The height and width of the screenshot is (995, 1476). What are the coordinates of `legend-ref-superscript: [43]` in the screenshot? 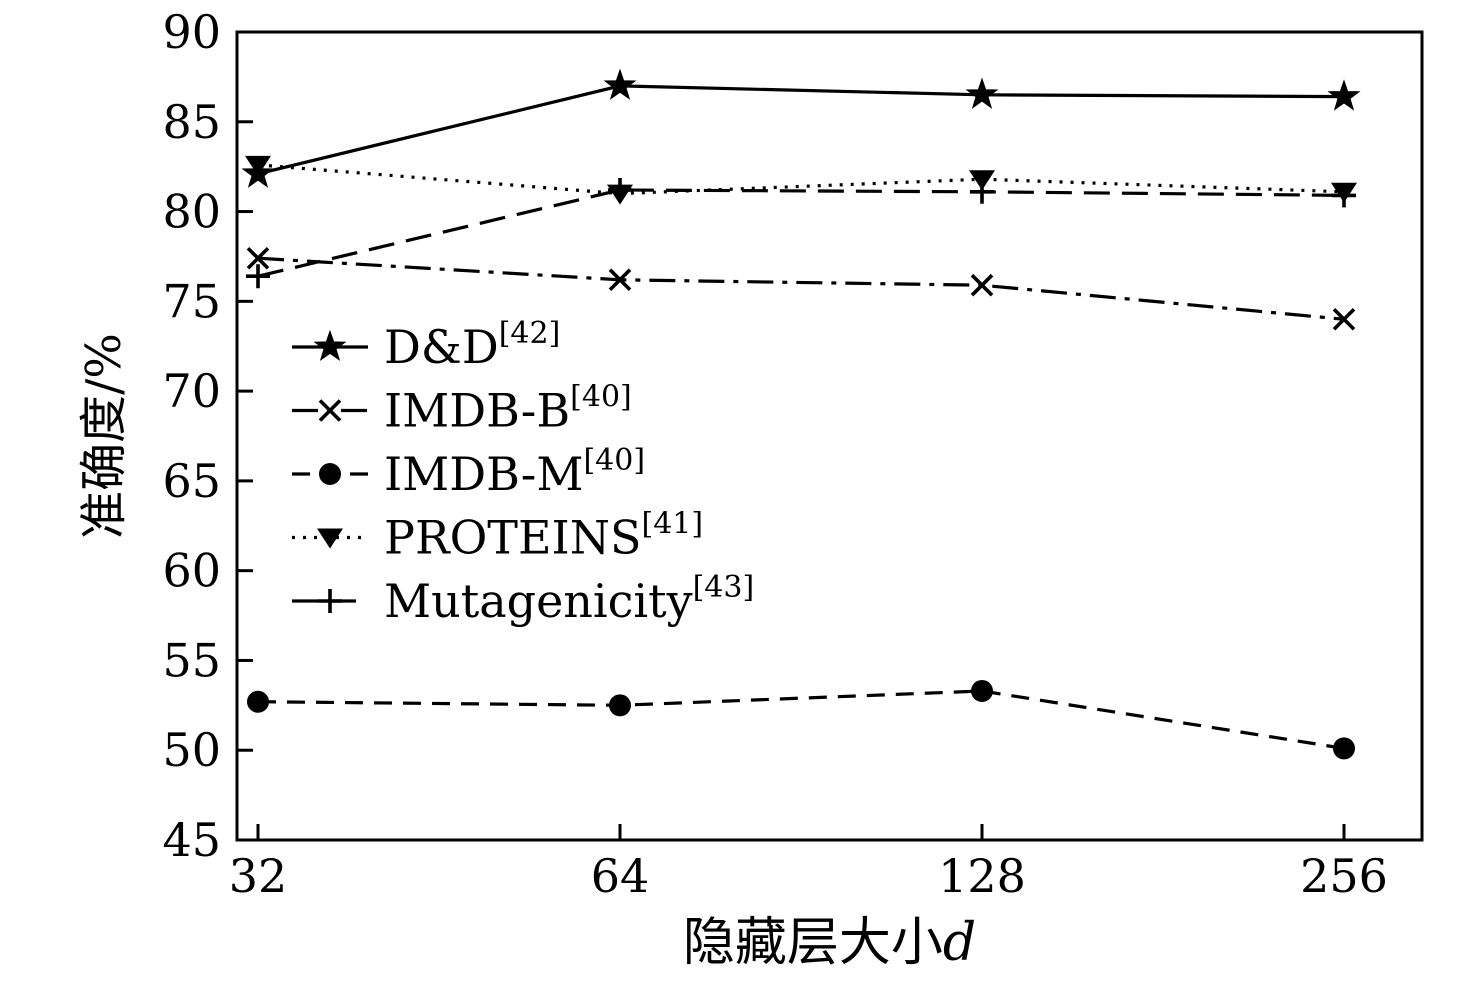 It's located at (724, 587).